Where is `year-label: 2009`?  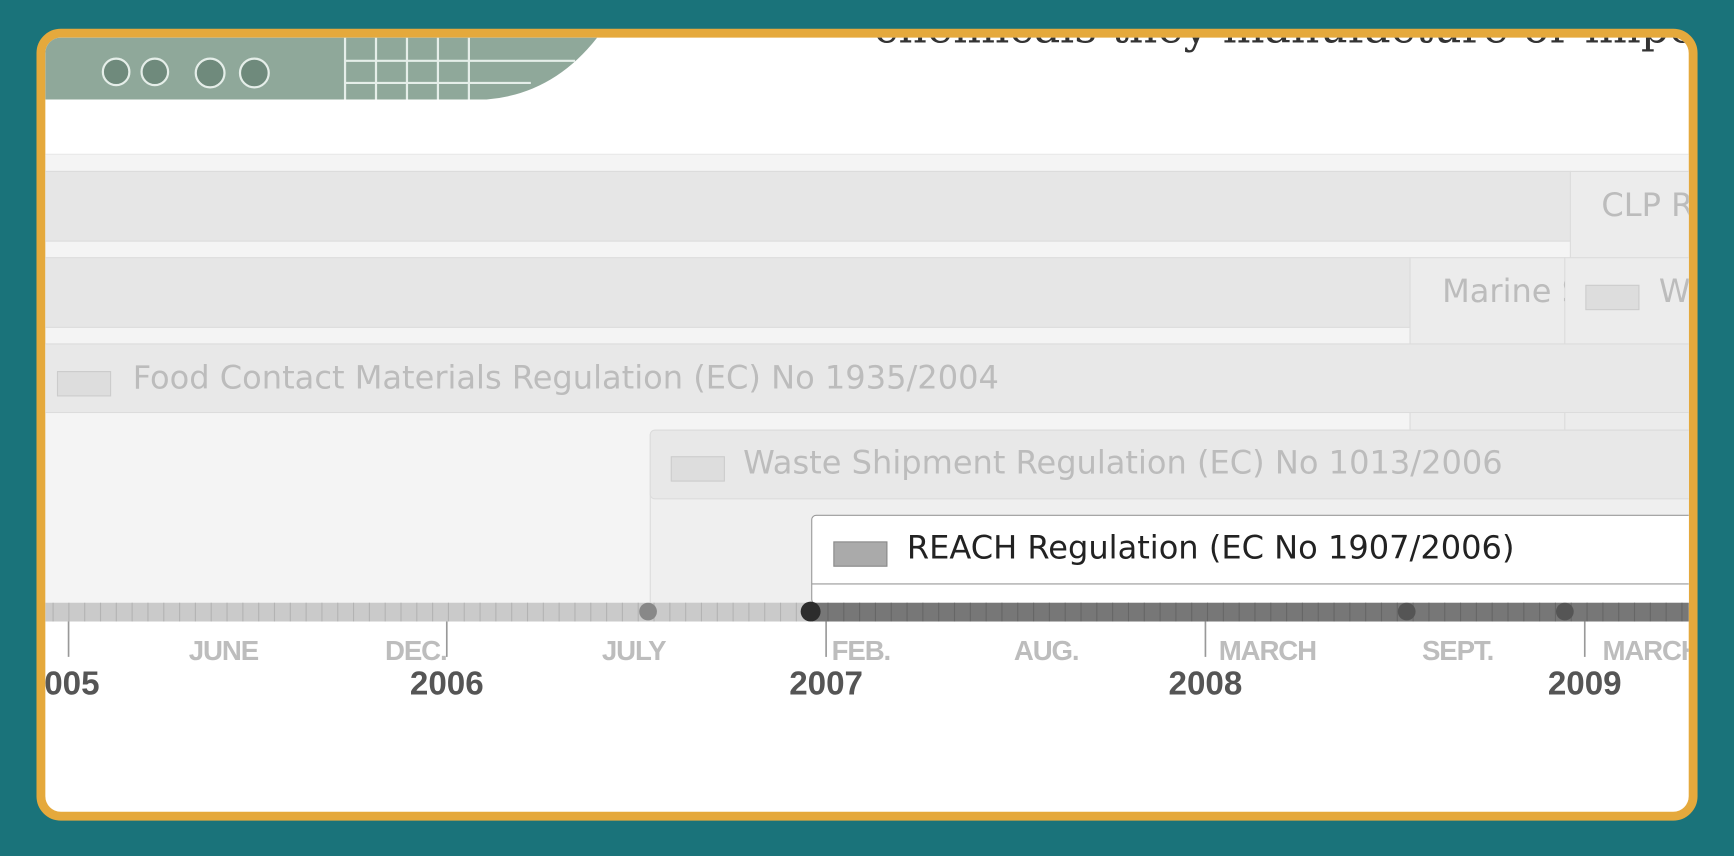 year-label: 2009 is located at coordinates (1585, 683).